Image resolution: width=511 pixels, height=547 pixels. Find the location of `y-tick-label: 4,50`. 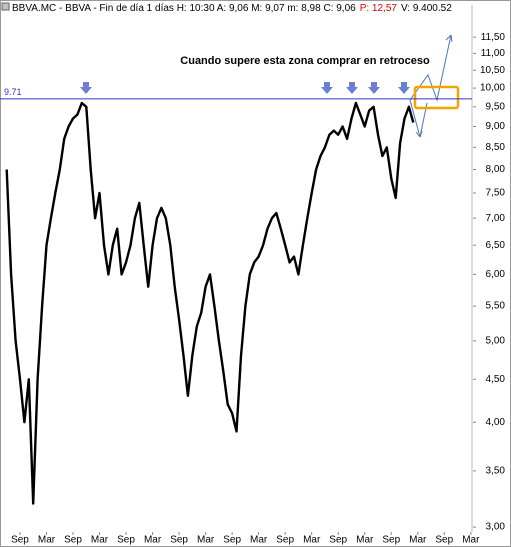

y-tick-label: 4,50 is located at coordinates (496, 379).